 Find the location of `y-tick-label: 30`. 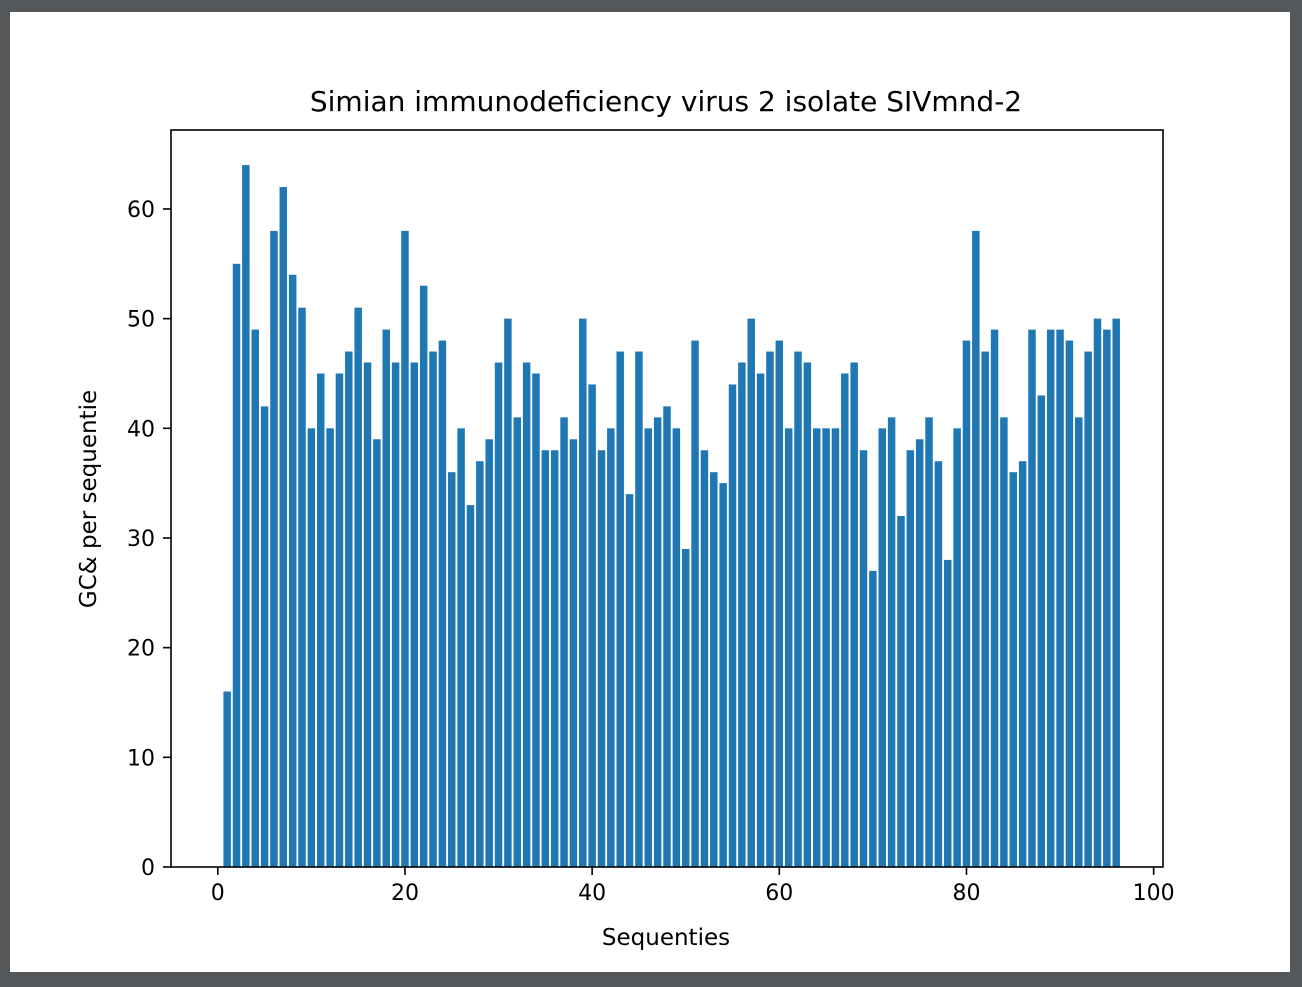

y-tick-label: 30 is located at coordinates (141, 539).